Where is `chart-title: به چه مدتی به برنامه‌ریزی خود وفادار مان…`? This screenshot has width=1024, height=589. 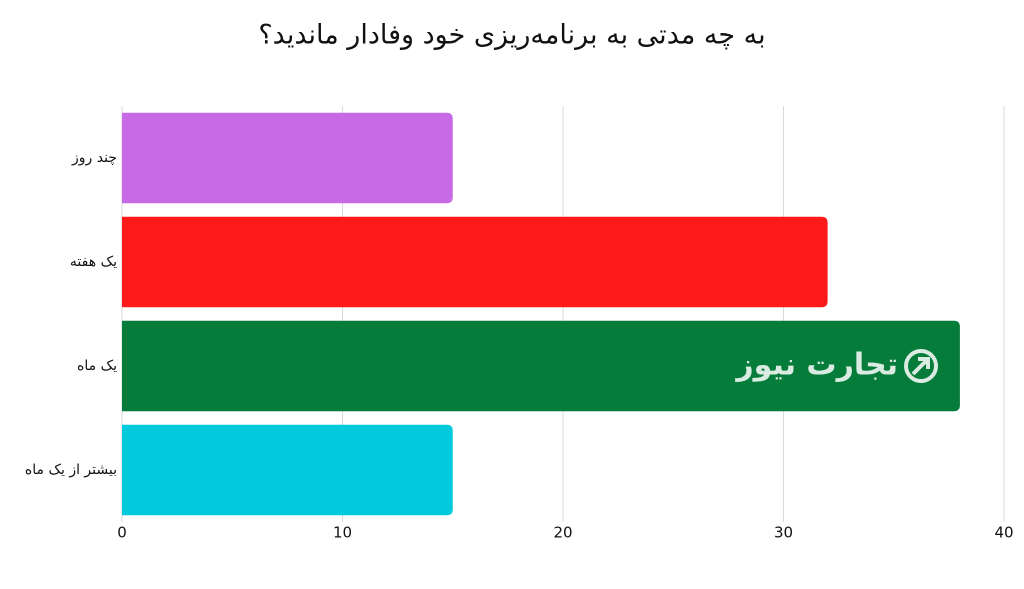 chart-title: به چه مدتی به برنامه‌ریزی خود وفادار مان… is located at coordinates (511, 35).